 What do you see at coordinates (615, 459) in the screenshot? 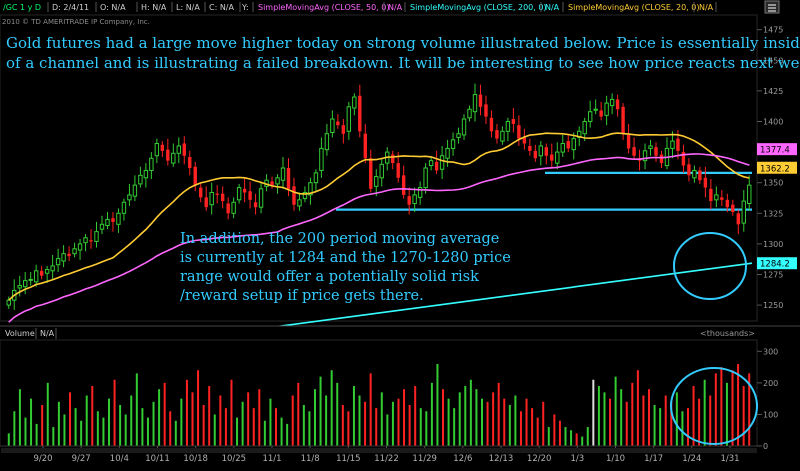
I see `x-tick-label: 1/10` at bounding box center [615, 459].